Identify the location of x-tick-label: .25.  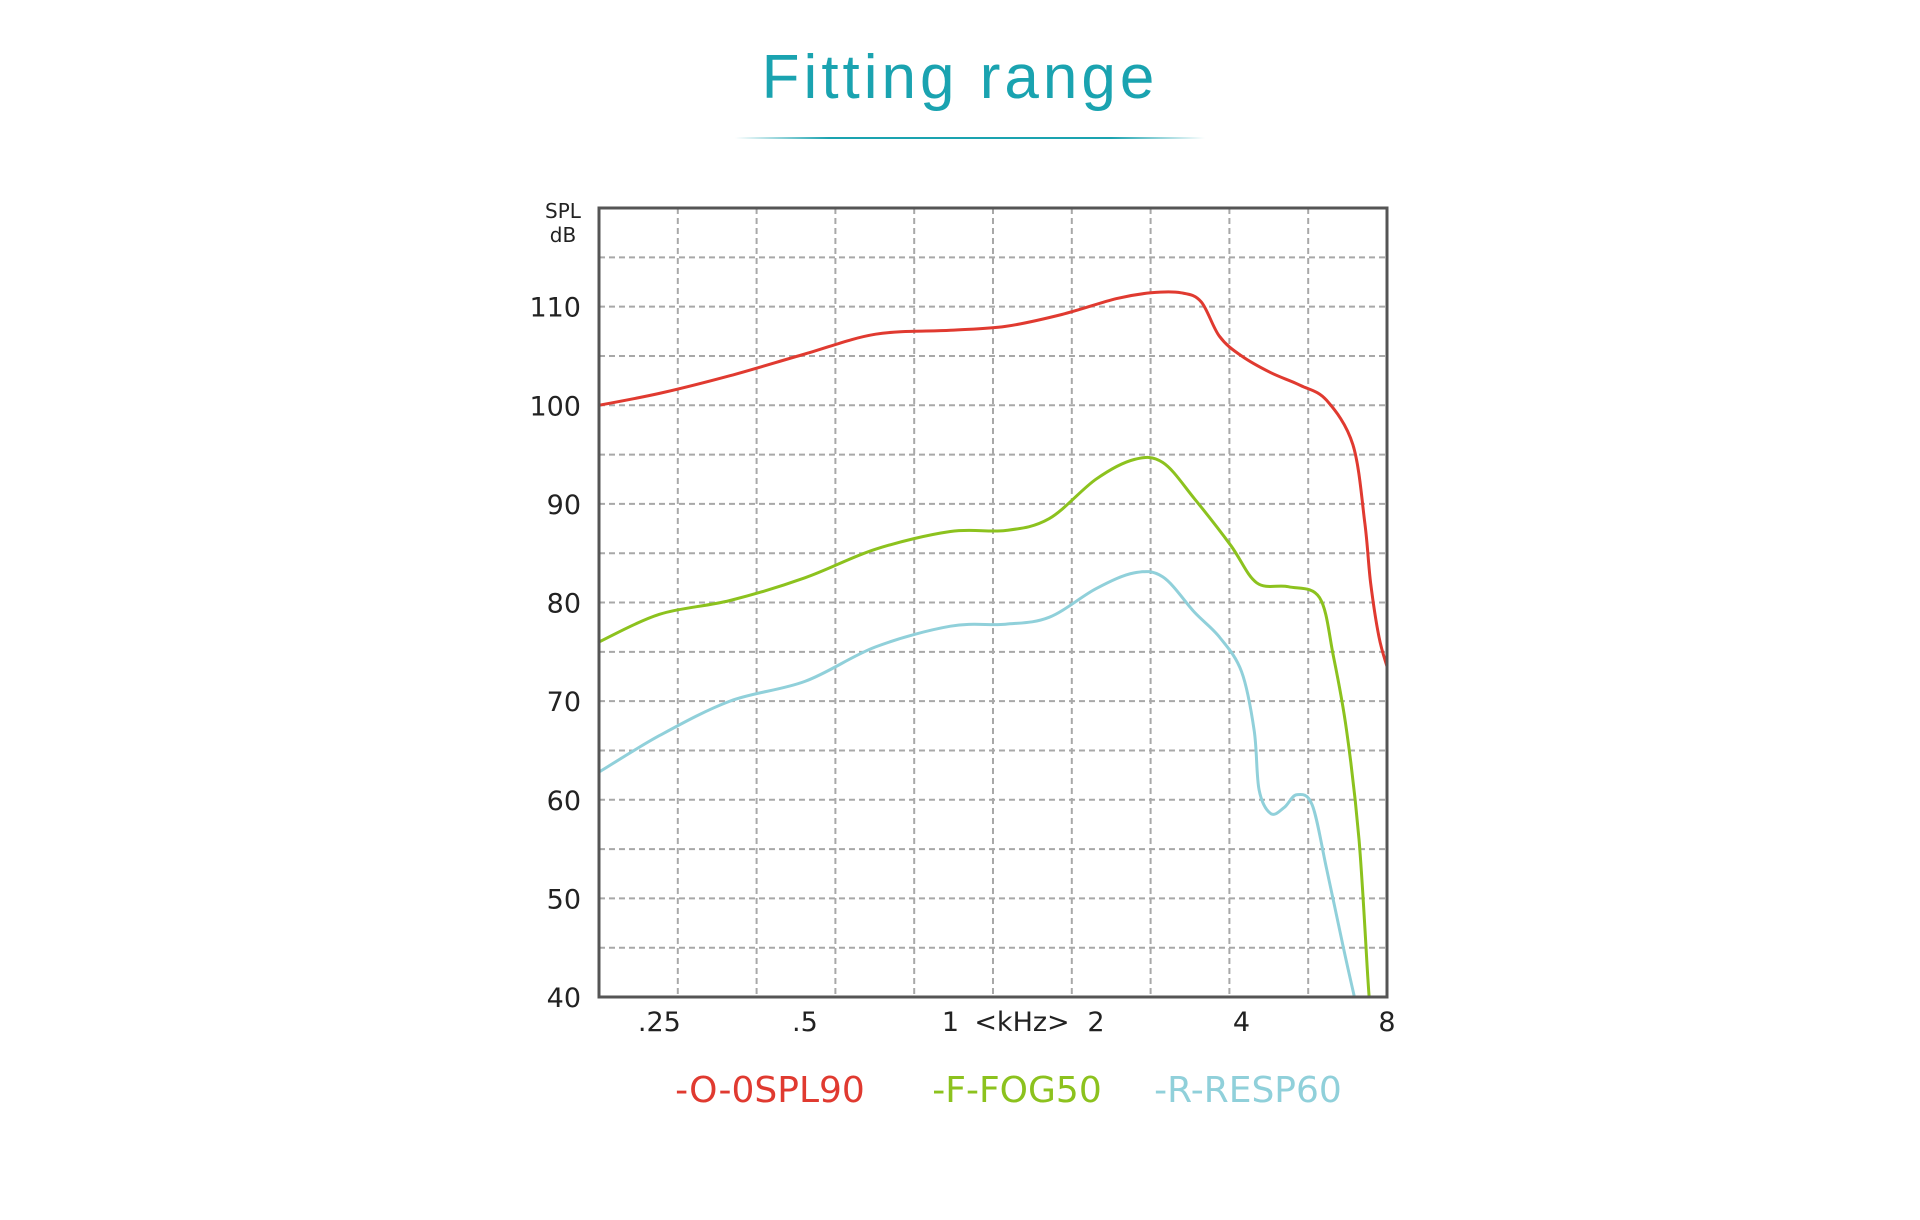
(659, 1022).